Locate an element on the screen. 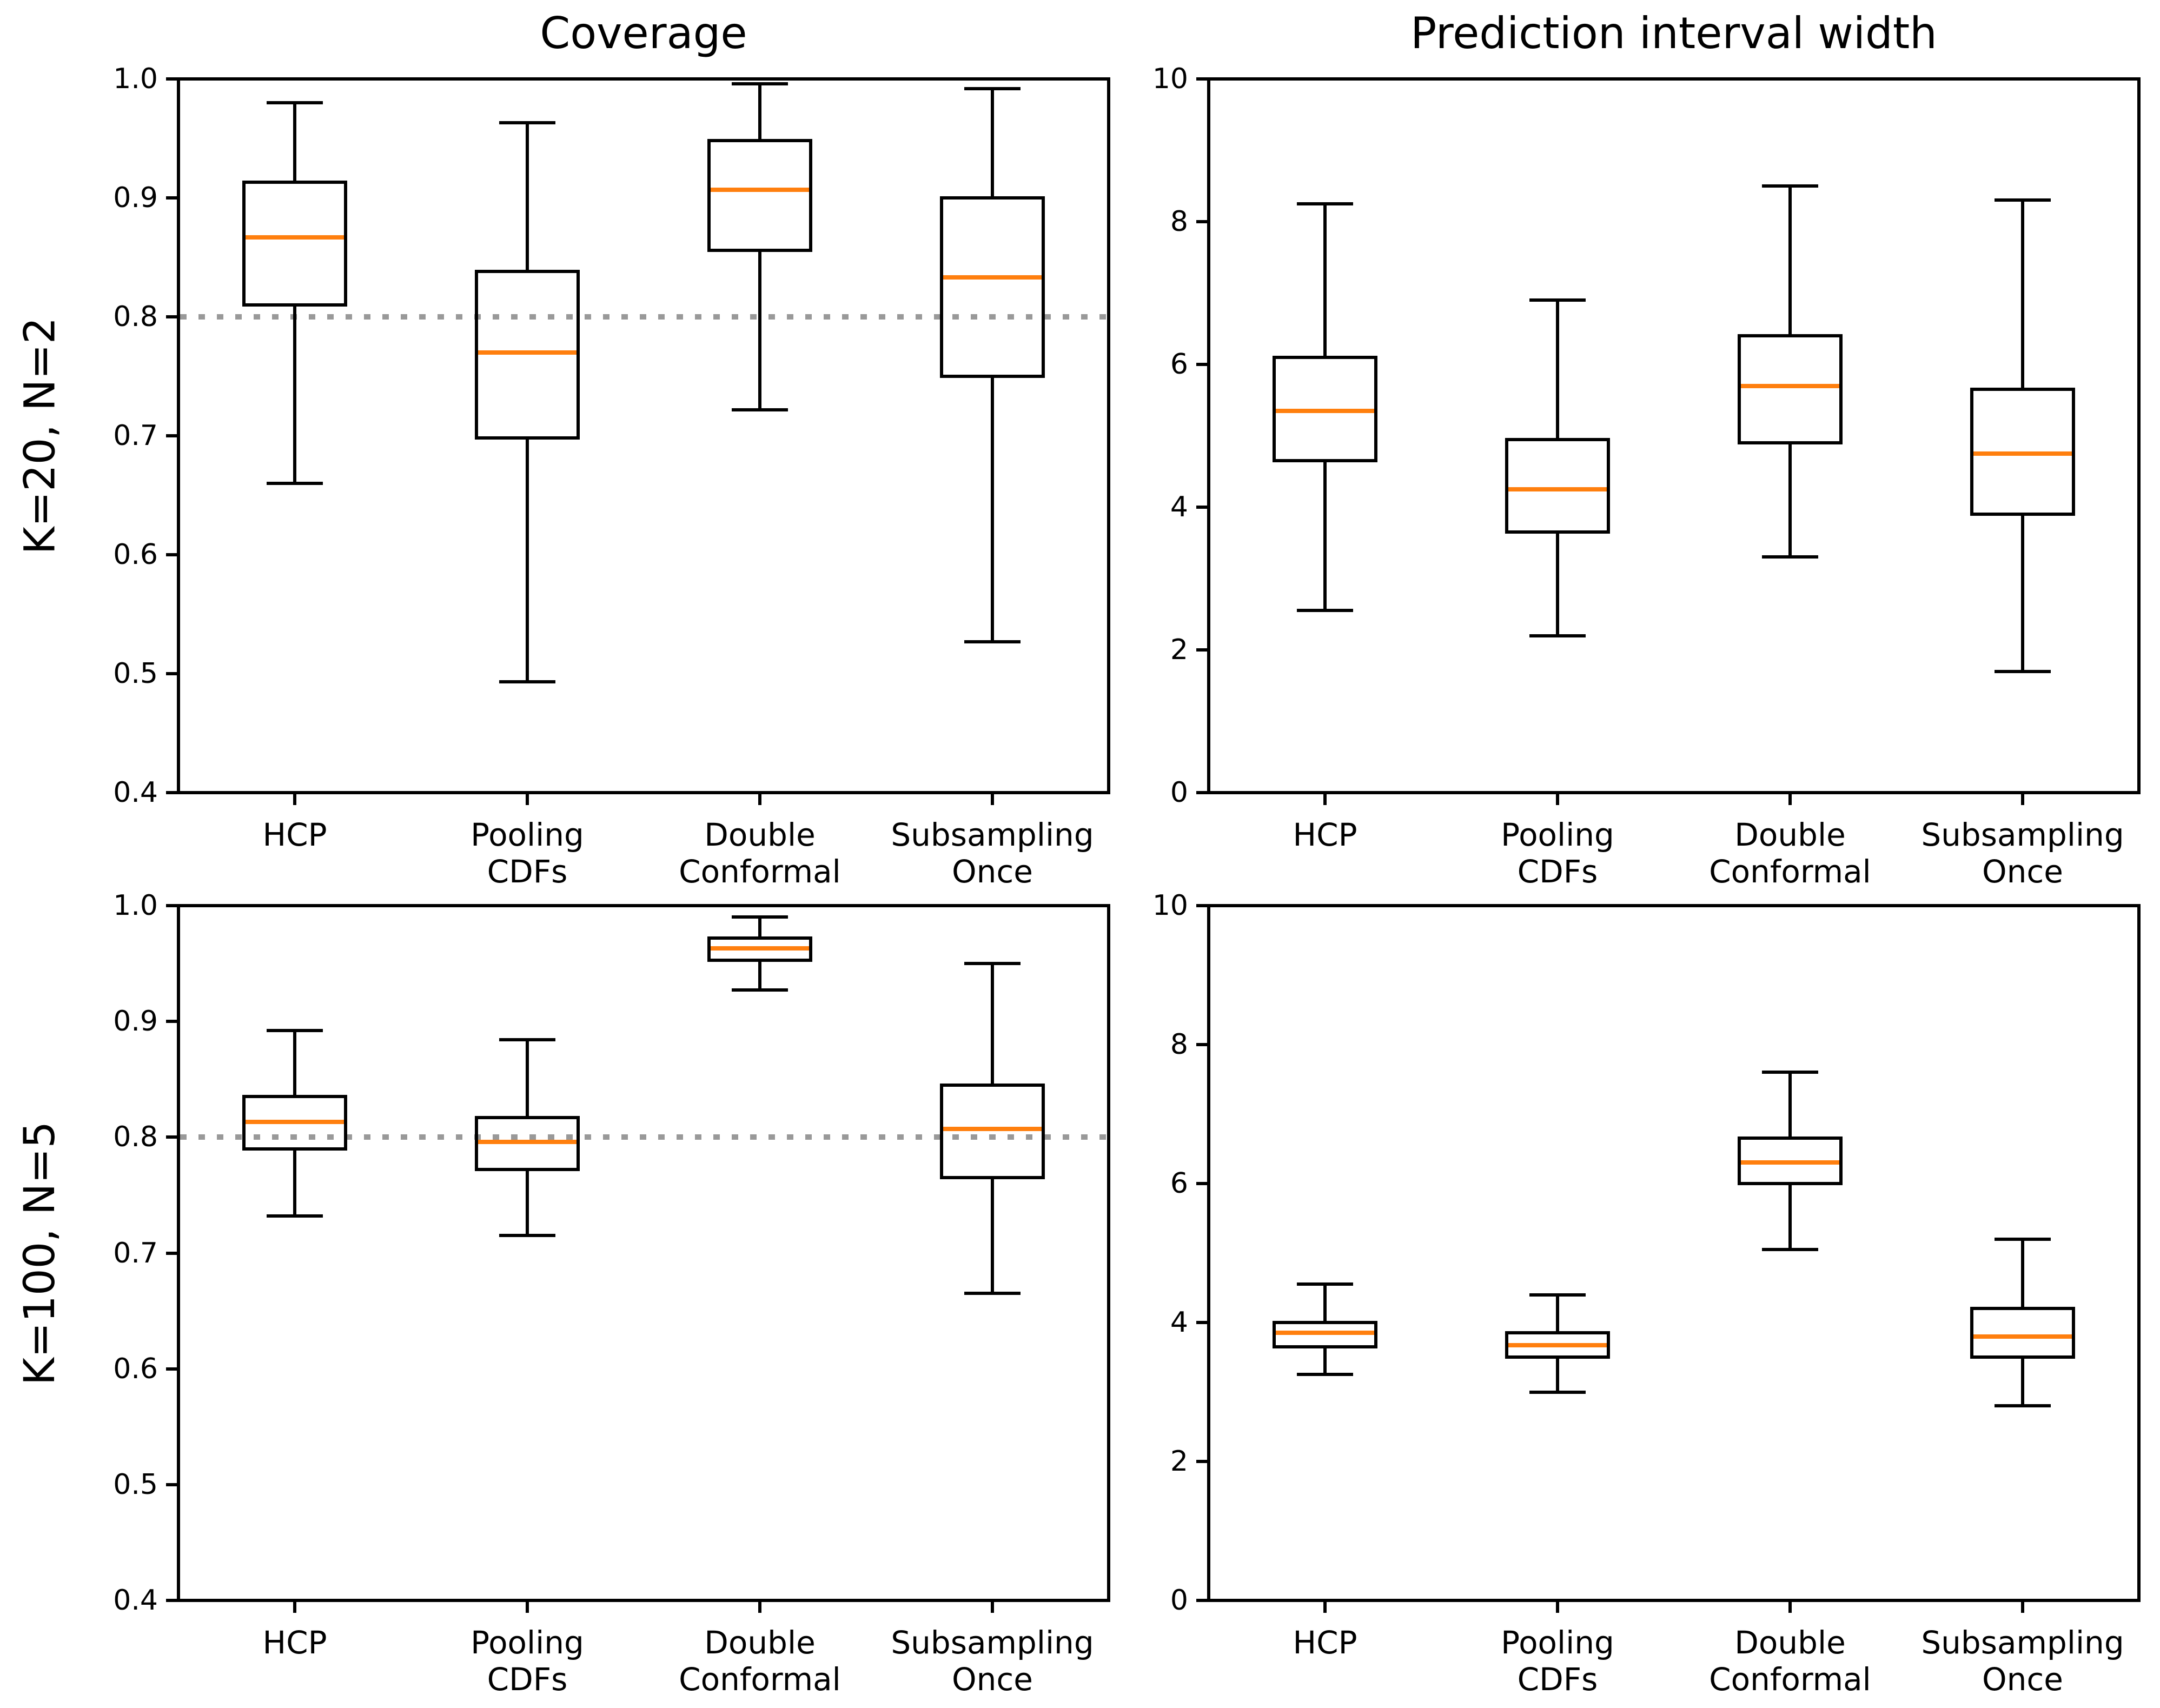  y-tick-label-coverage-k100-n5: 0.6 is located at coordinates (135, 1368).